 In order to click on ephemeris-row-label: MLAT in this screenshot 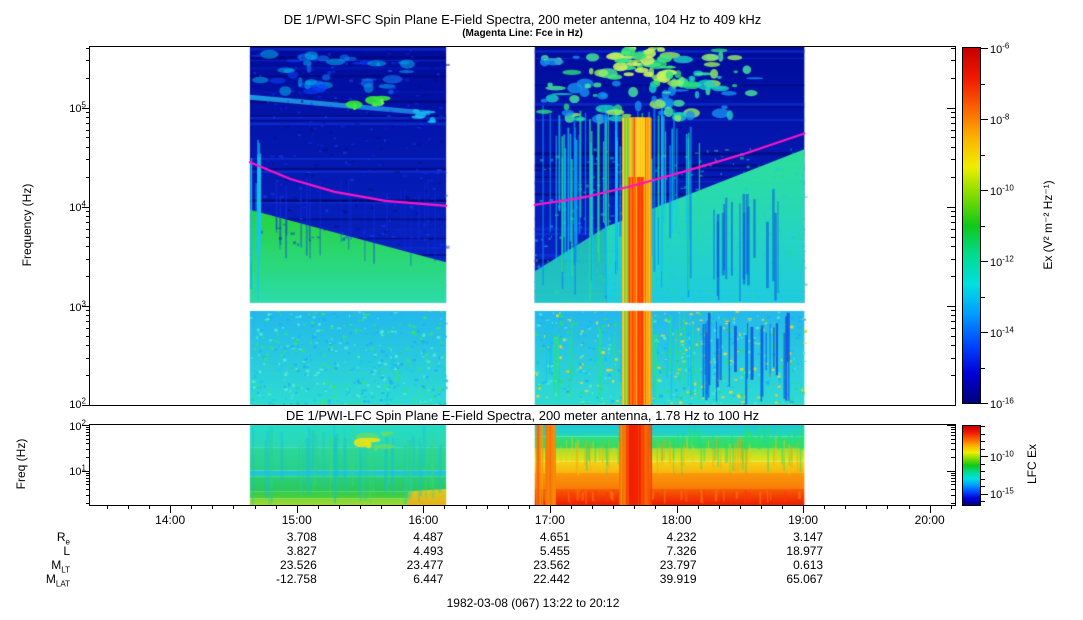, I will do `click(57, 580)`.